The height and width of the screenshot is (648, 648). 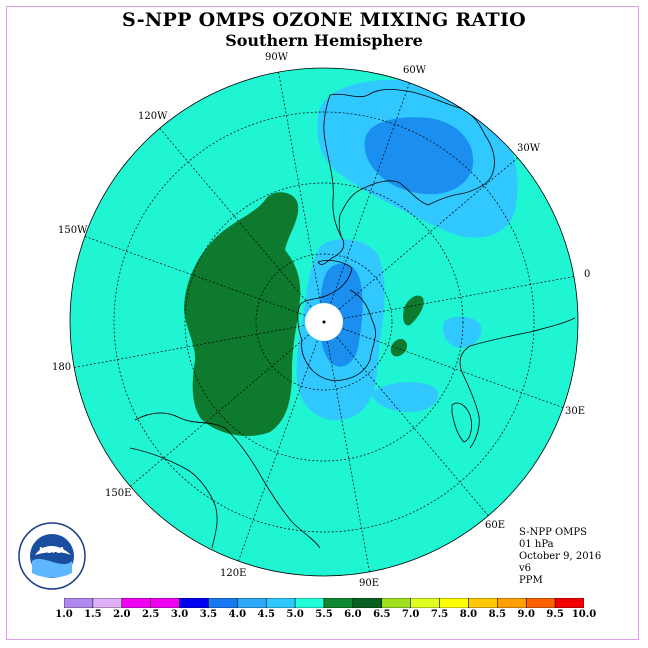 What do you see at coordinates (587, 274) in the screenshot?
I see `lon-label-0: 0` at bounding box center [587, 274].